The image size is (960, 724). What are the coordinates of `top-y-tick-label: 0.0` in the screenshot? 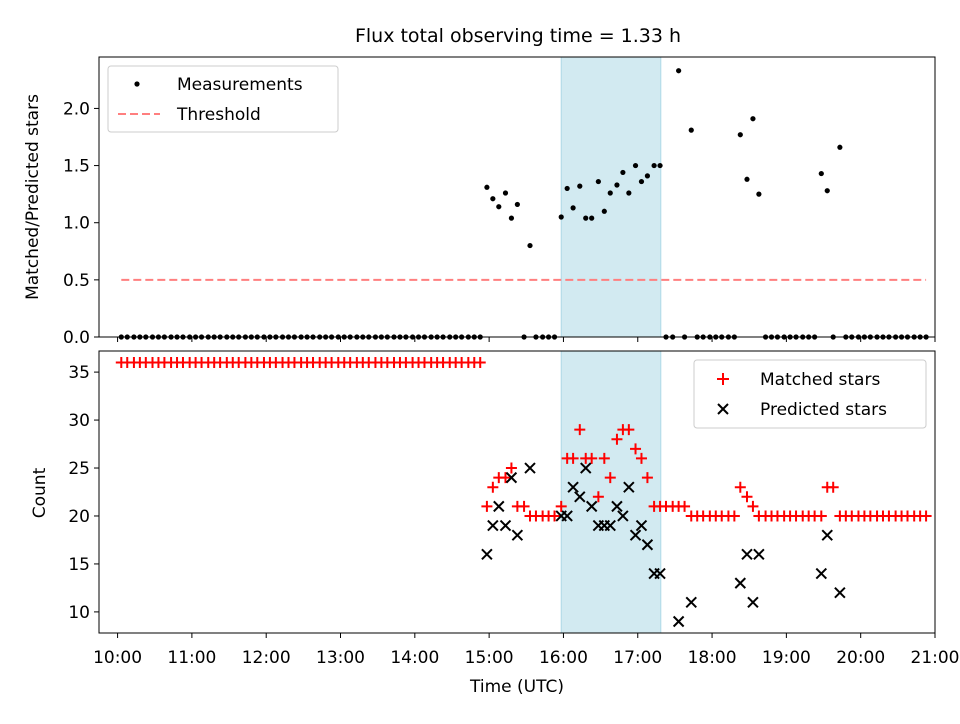 It's located at (76, 338).